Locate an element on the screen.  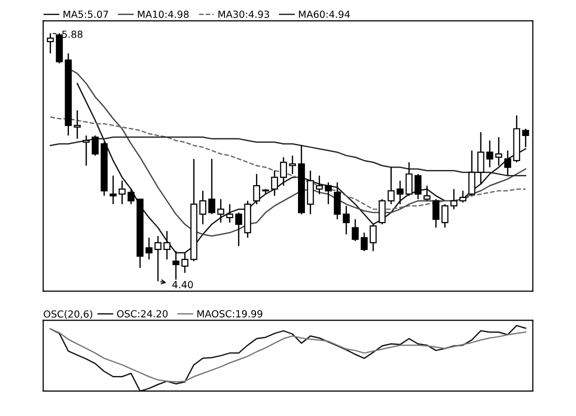
annotation: 4.40 is located at coordinates (182, 284).